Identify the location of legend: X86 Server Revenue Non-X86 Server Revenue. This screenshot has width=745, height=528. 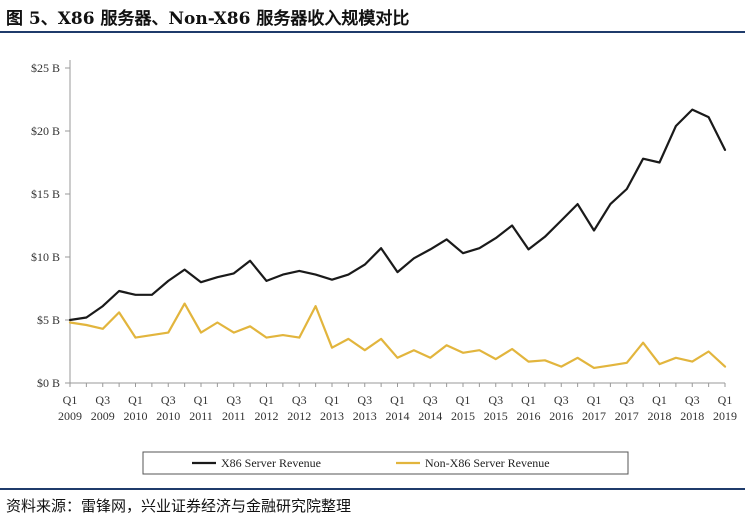
(385, 463).